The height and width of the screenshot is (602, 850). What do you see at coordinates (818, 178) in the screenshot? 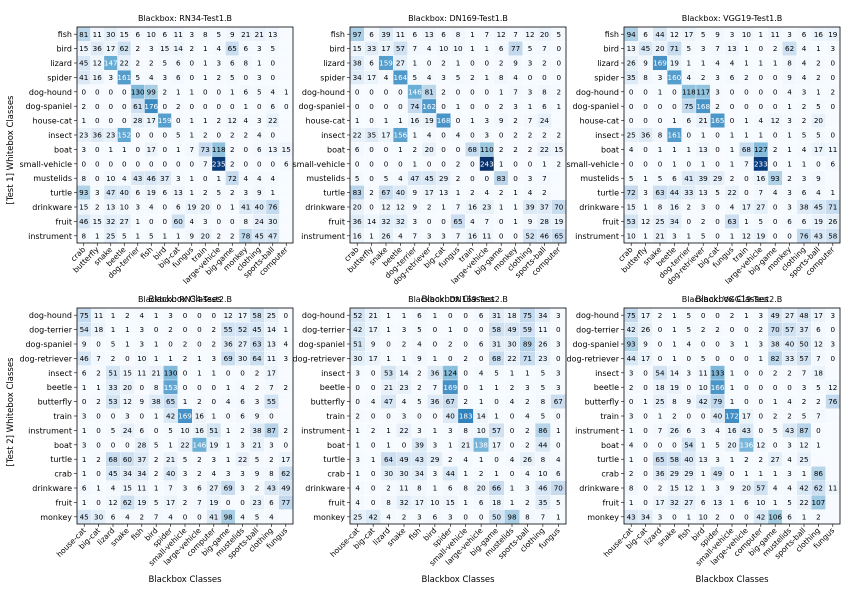
I see `cell-value: 9` at bounding box center [818, 178].